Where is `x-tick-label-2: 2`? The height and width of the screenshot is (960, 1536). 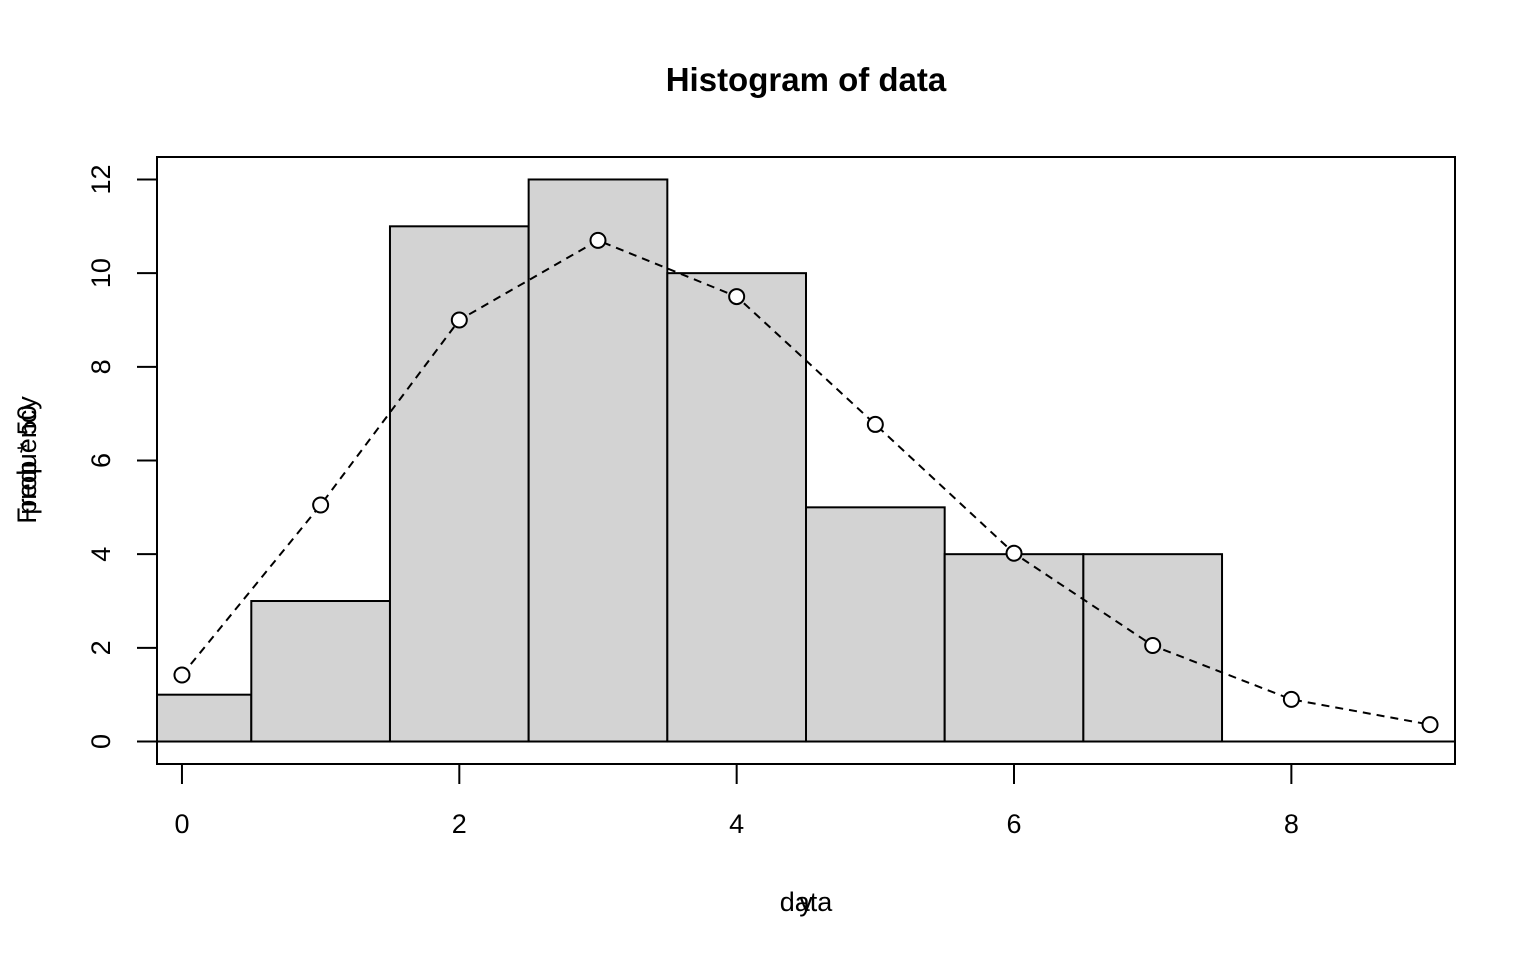
x-tick-label-2: 2 is located at coordinates (459, 824).